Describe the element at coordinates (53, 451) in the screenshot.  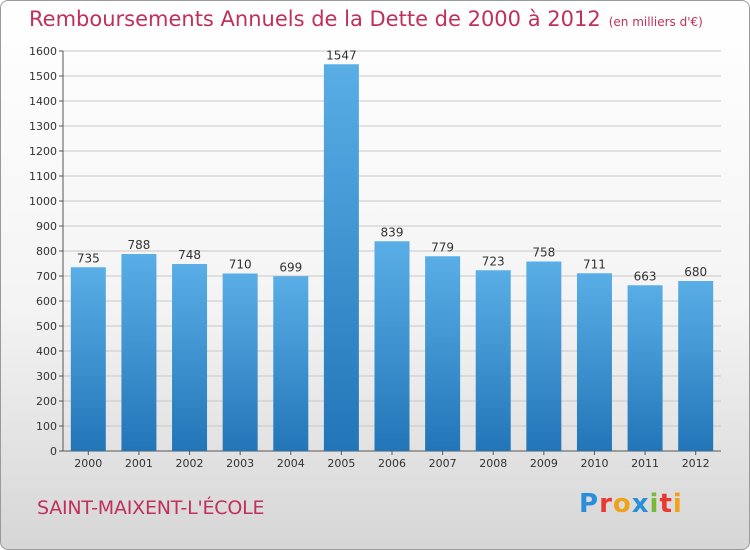
I see `y-tick-label: 0` at that location.